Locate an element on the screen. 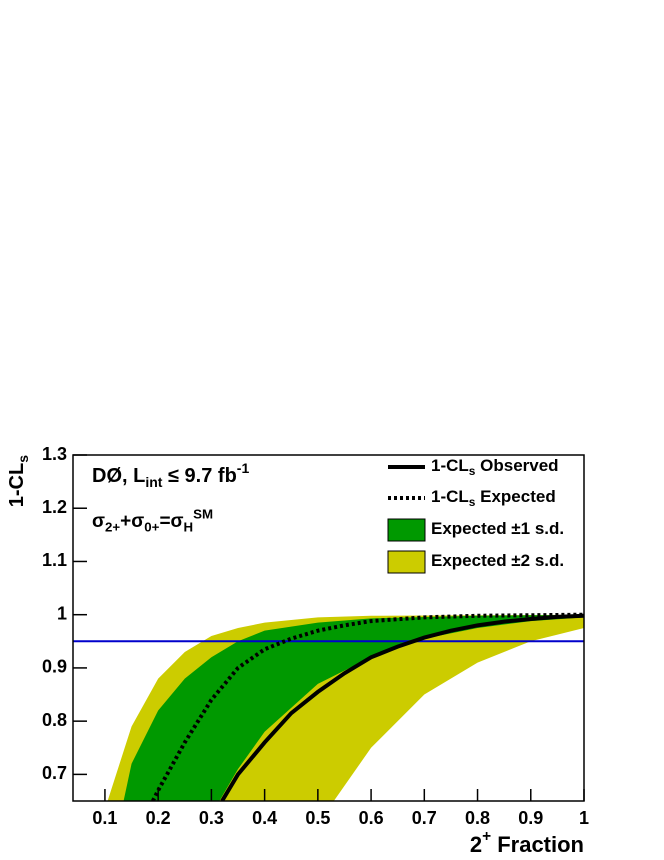 Image resolution: width=664 pixels, height=860 pixels. x-tick-label: 0.2 is located at coordinates (158, 818).